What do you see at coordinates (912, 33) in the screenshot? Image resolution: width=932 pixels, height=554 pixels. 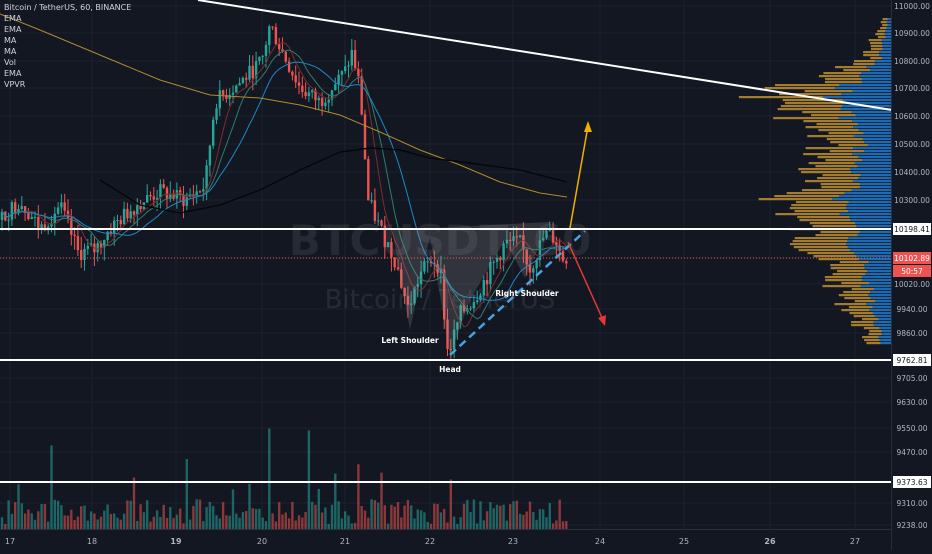 I see `price-tick-label: 10900.00` at bounding box center [912, 33].